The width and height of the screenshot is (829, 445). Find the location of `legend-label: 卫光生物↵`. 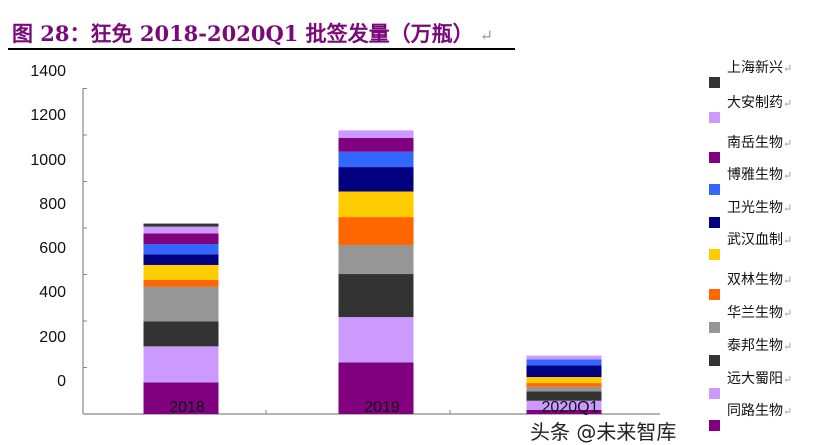

legend-label: 卫光生物↵ is located at coordinates (760, 208).